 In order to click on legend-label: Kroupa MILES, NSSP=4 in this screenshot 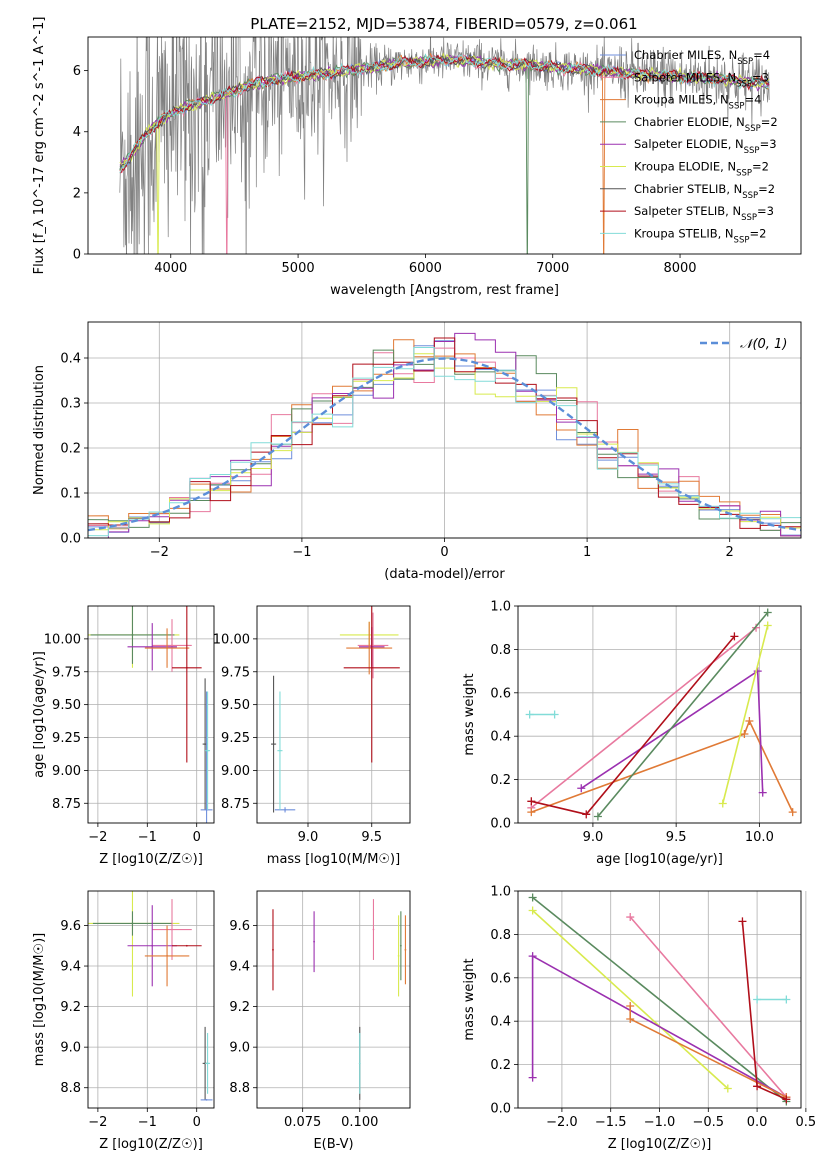, I will do `click(697, 102)`.